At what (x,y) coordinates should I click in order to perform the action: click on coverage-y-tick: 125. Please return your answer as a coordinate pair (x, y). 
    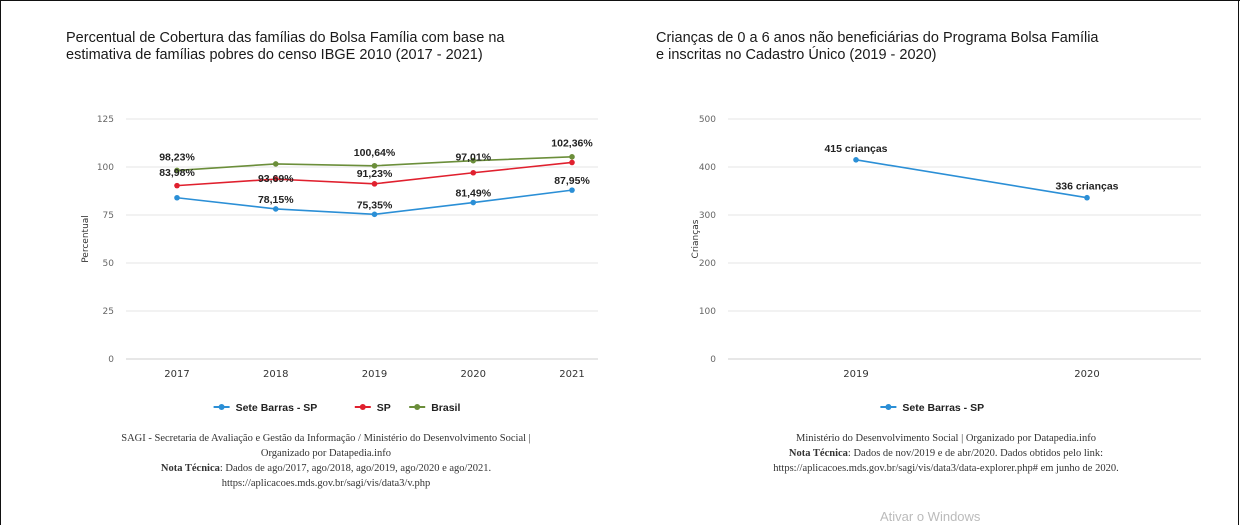
    Looking at the image, I should click on (105, 120).